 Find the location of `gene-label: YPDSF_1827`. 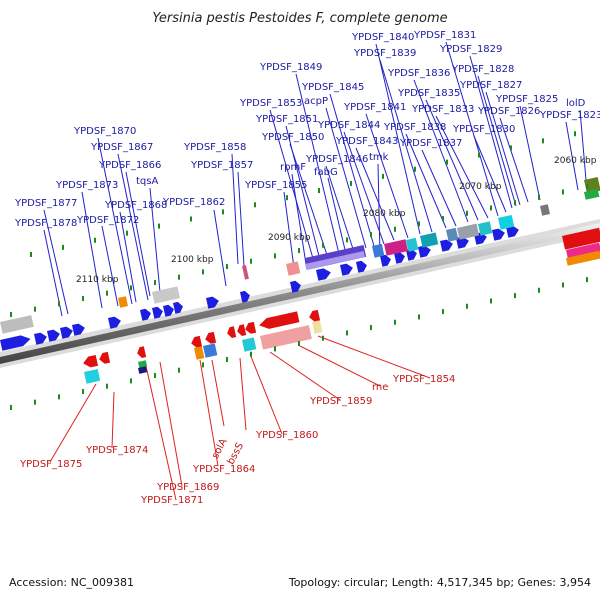

gene-label: YPDSF_1827 is located at coordinates (490, 85).